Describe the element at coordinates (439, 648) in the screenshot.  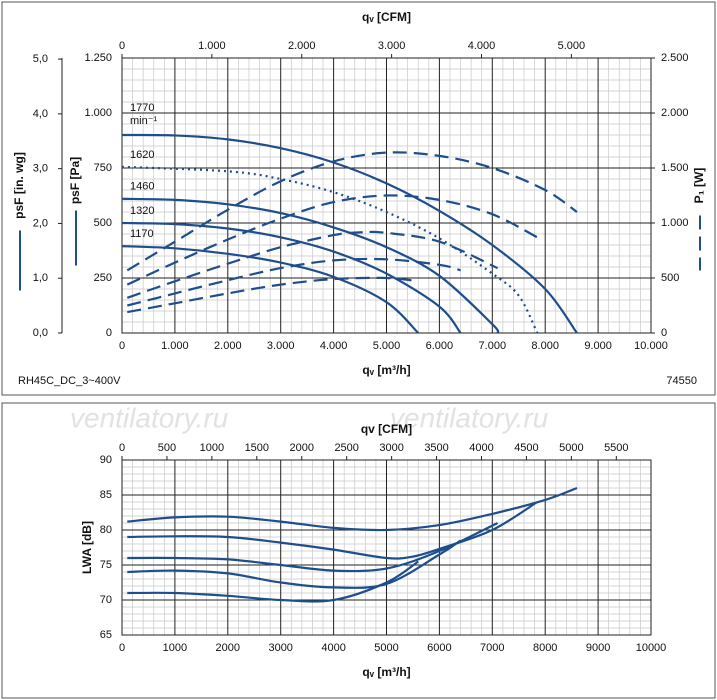
I see `x-tick-label: 6000` at that location.